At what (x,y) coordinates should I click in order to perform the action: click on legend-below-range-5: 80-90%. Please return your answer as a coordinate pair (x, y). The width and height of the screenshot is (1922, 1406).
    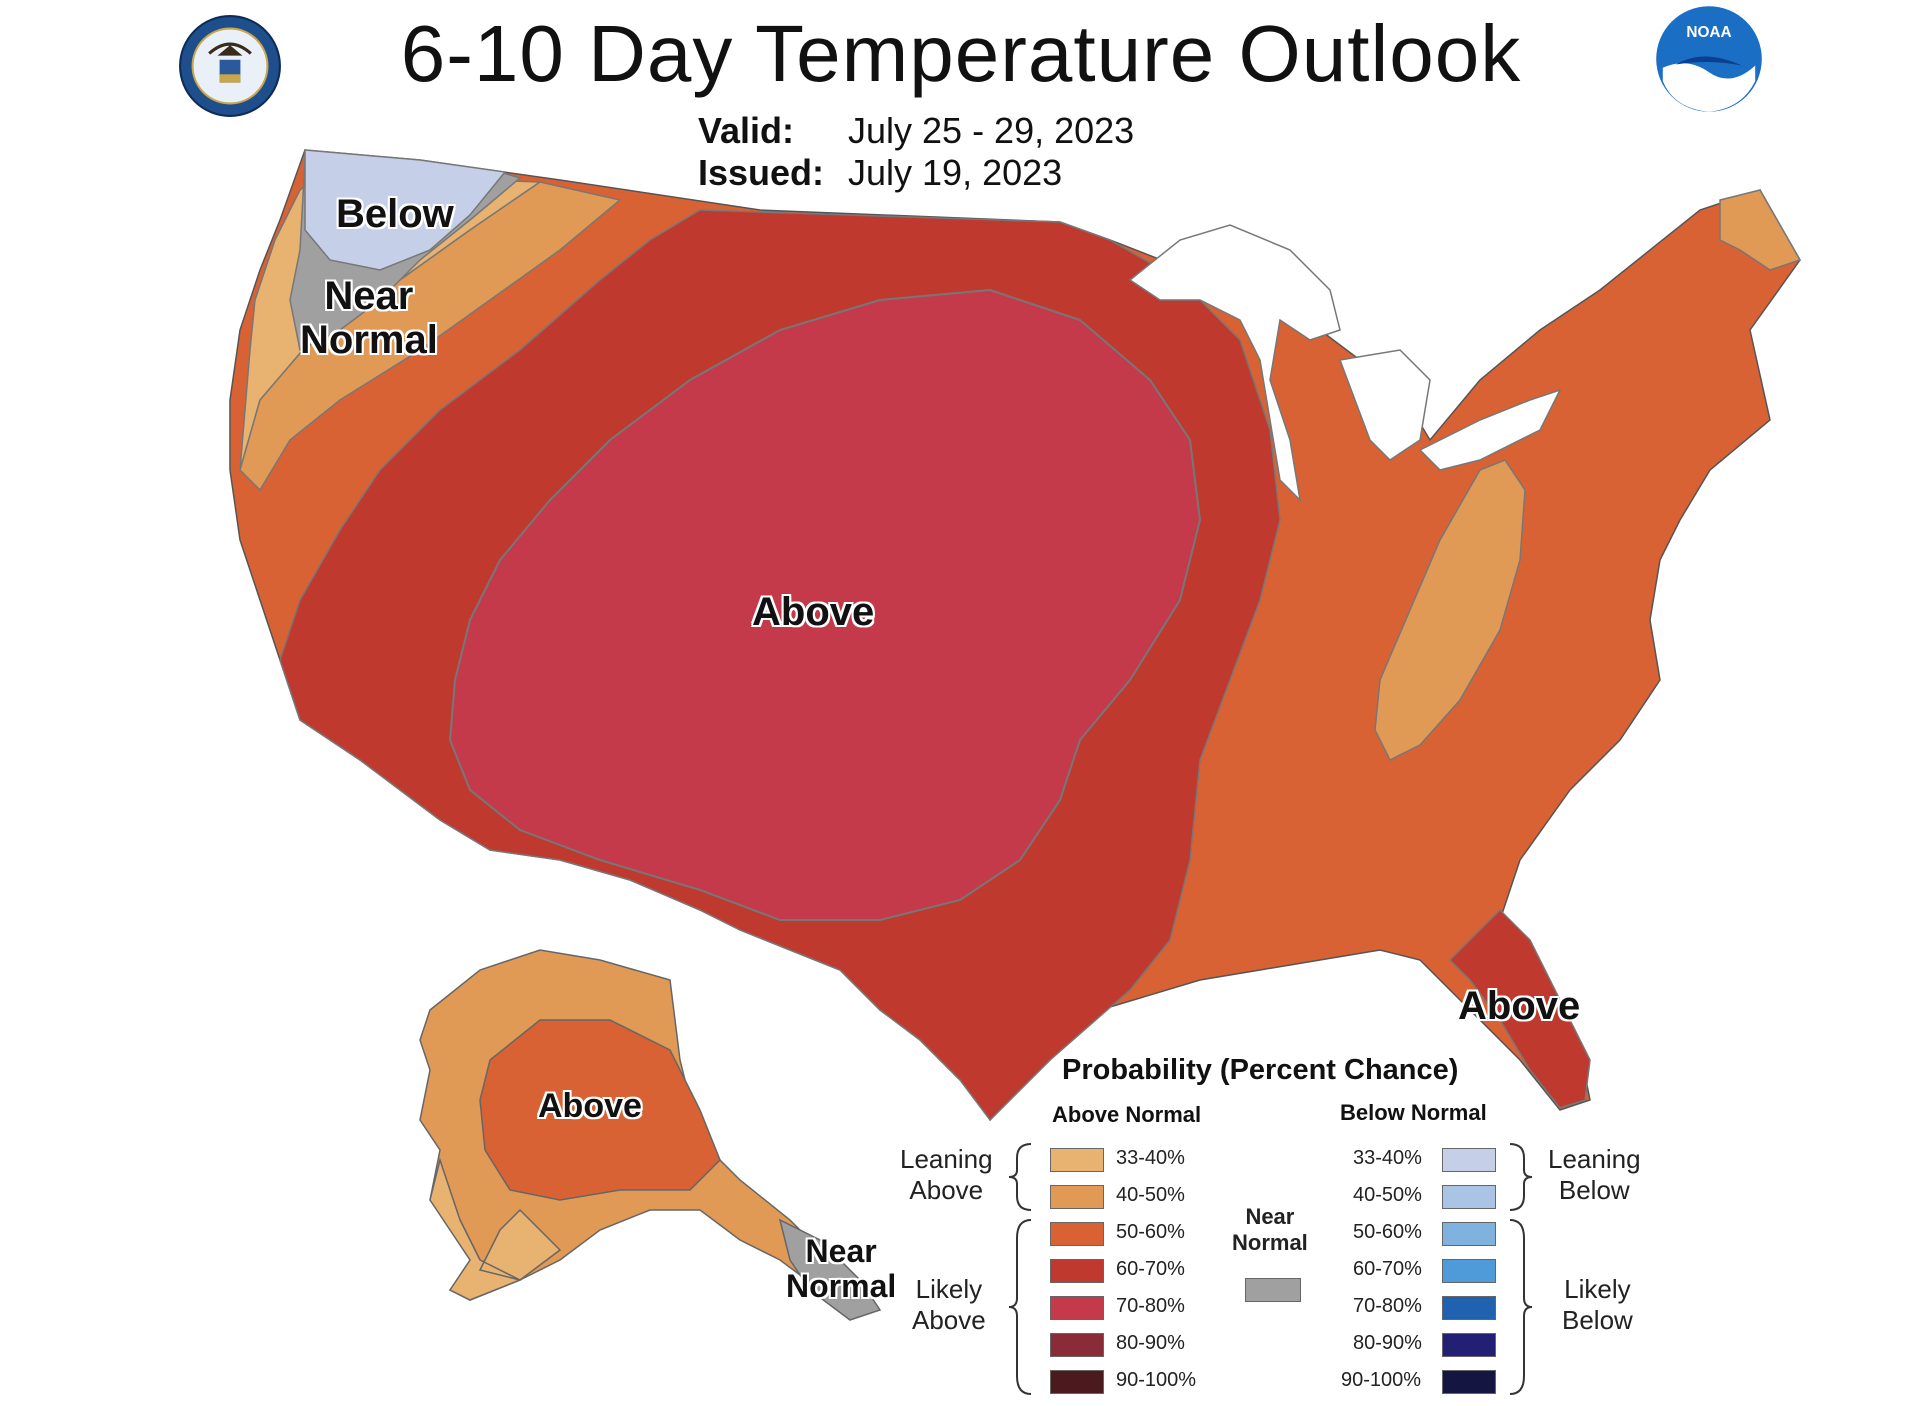
    Looking at the image, I should click on (1387, 1343).